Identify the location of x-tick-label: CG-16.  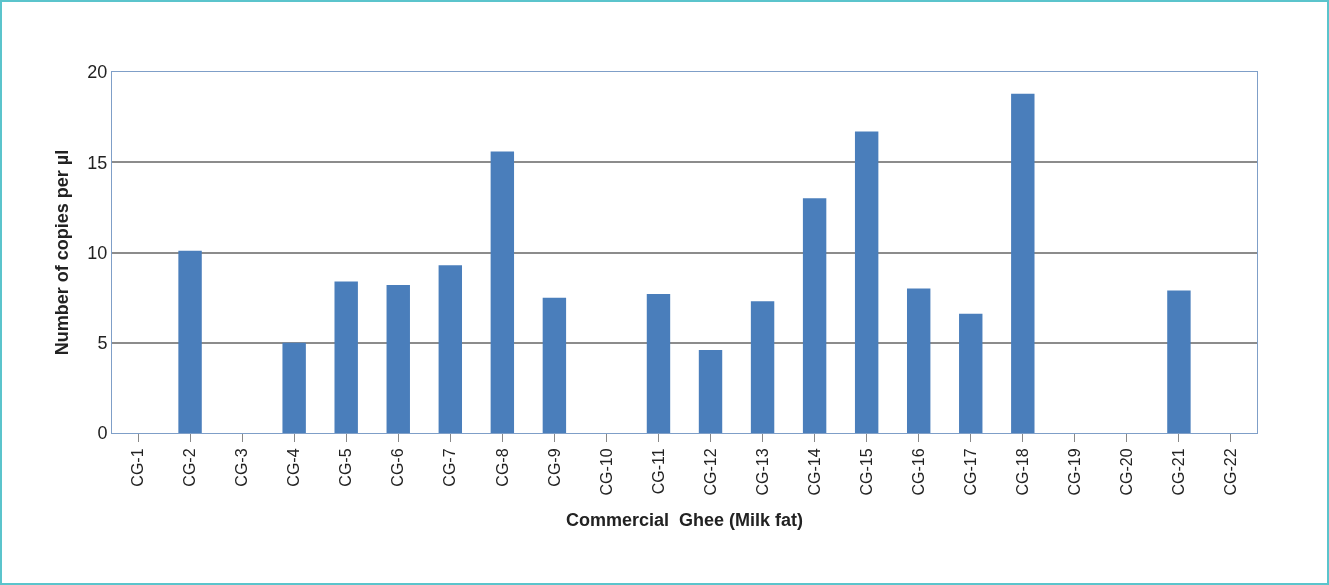
(918, 472).